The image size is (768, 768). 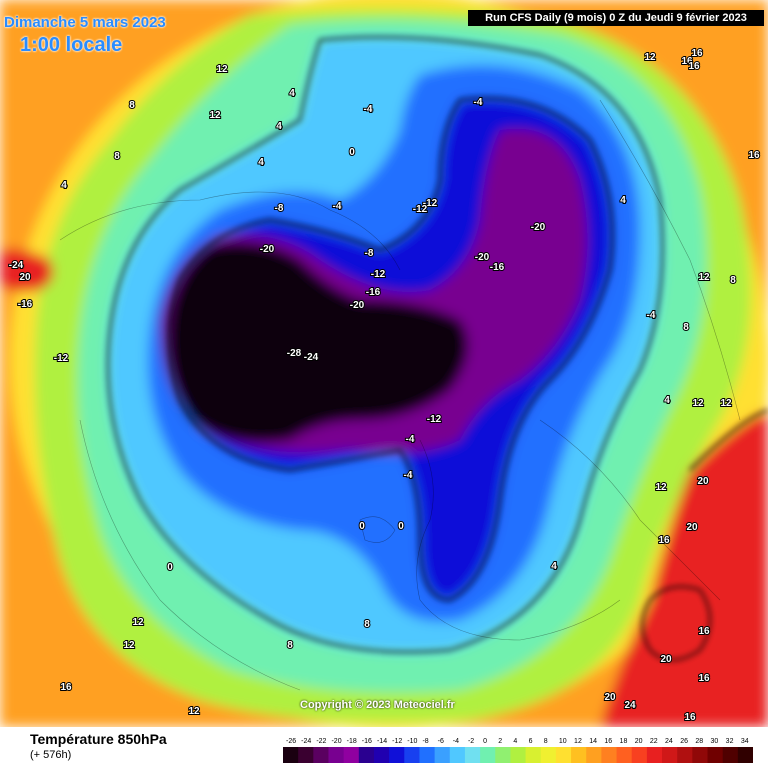 What do you see at coordinates (563, 741) in the screenshot?
I see `legend-tick-label: 10` at bounding box center [563, 741].